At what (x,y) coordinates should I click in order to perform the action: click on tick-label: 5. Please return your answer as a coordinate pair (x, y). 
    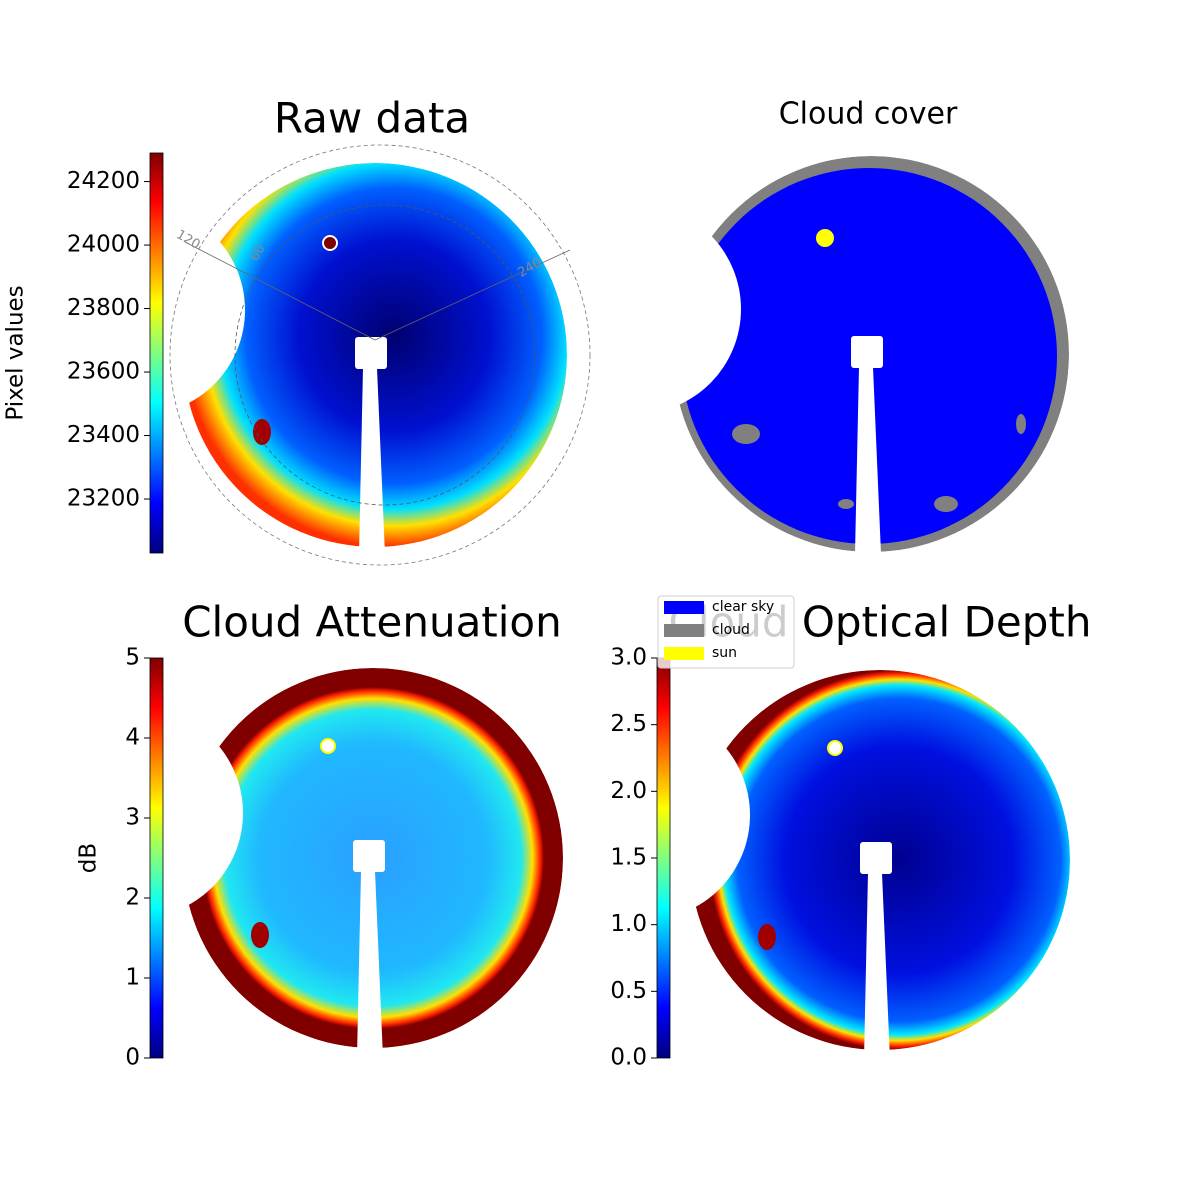
    Looking at the image, I should click on (132, 658).